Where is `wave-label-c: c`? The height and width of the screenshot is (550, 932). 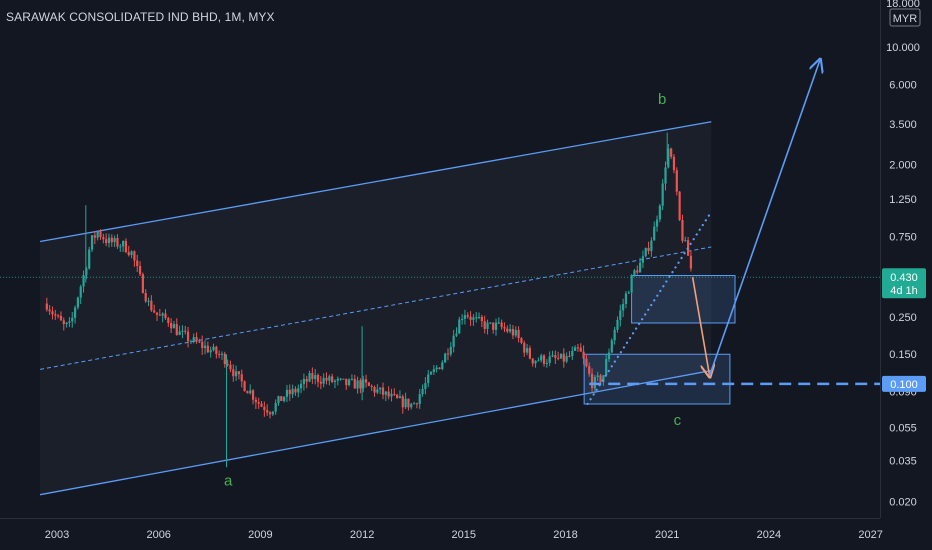 wave-label-c: c is located at coordinates (678, 420).